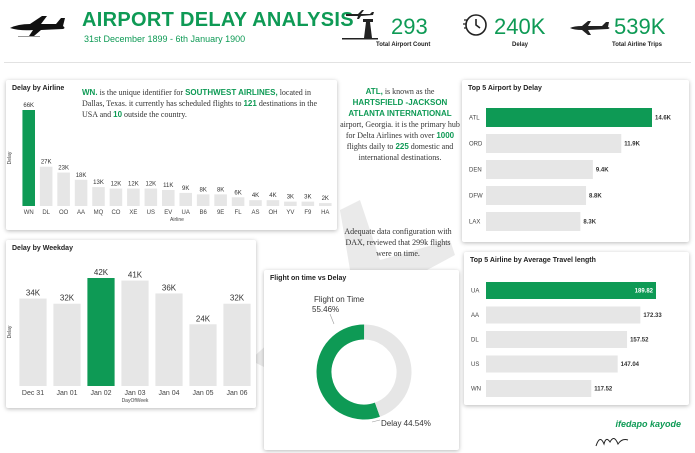 Image resolution: width=695 pixels, height=453 pixels. Describe the element at coordinates (100, 393) in the screenshot. I see `x-tick-label: Jan 02` at that location.